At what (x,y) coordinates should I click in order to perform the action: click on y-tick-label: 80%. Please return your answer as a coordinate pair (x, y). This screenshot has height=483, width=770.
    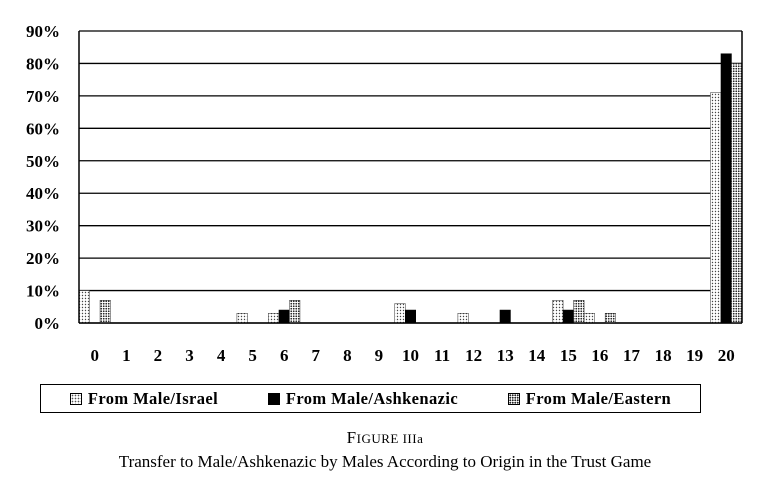
    Looking at the image, I should click on (43, 63).